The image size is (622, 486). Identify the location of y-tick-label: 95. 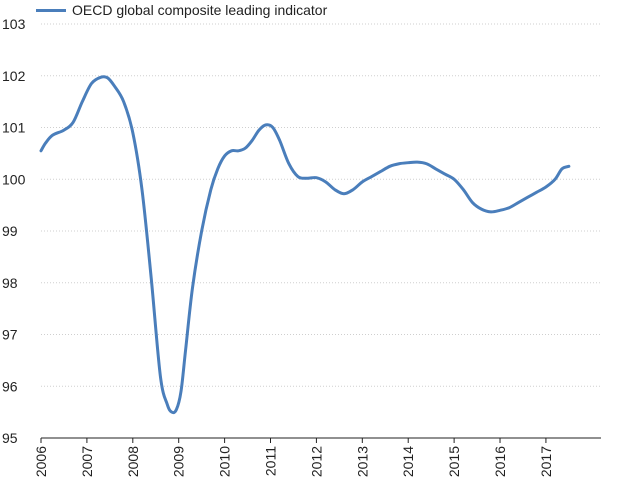
(10, 438).